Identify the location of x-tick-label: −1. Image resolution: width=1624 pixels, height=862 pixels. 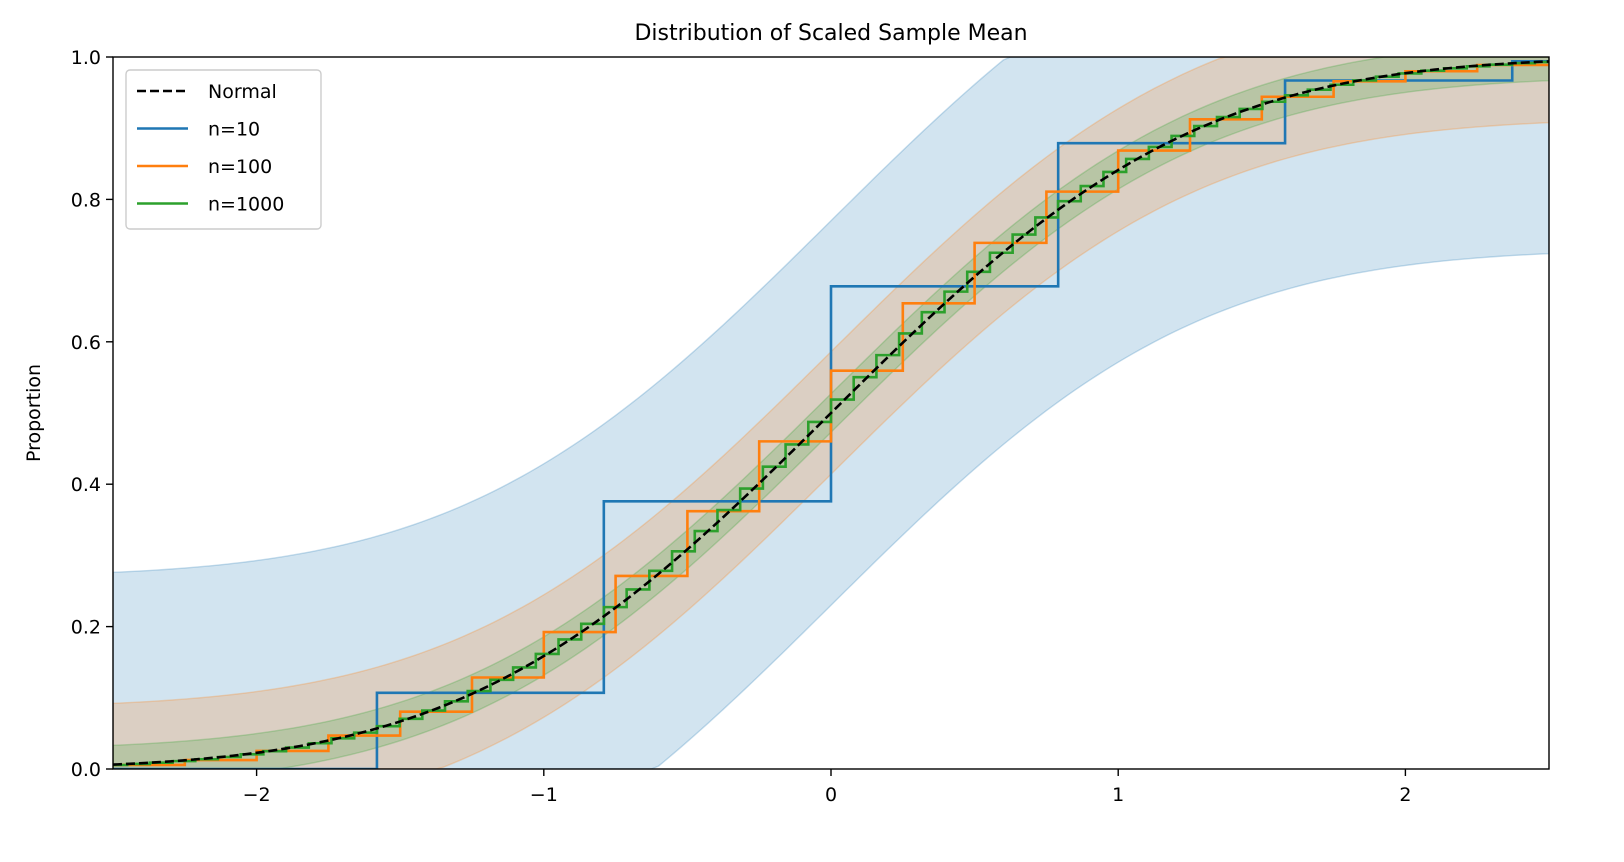
(544, 795).